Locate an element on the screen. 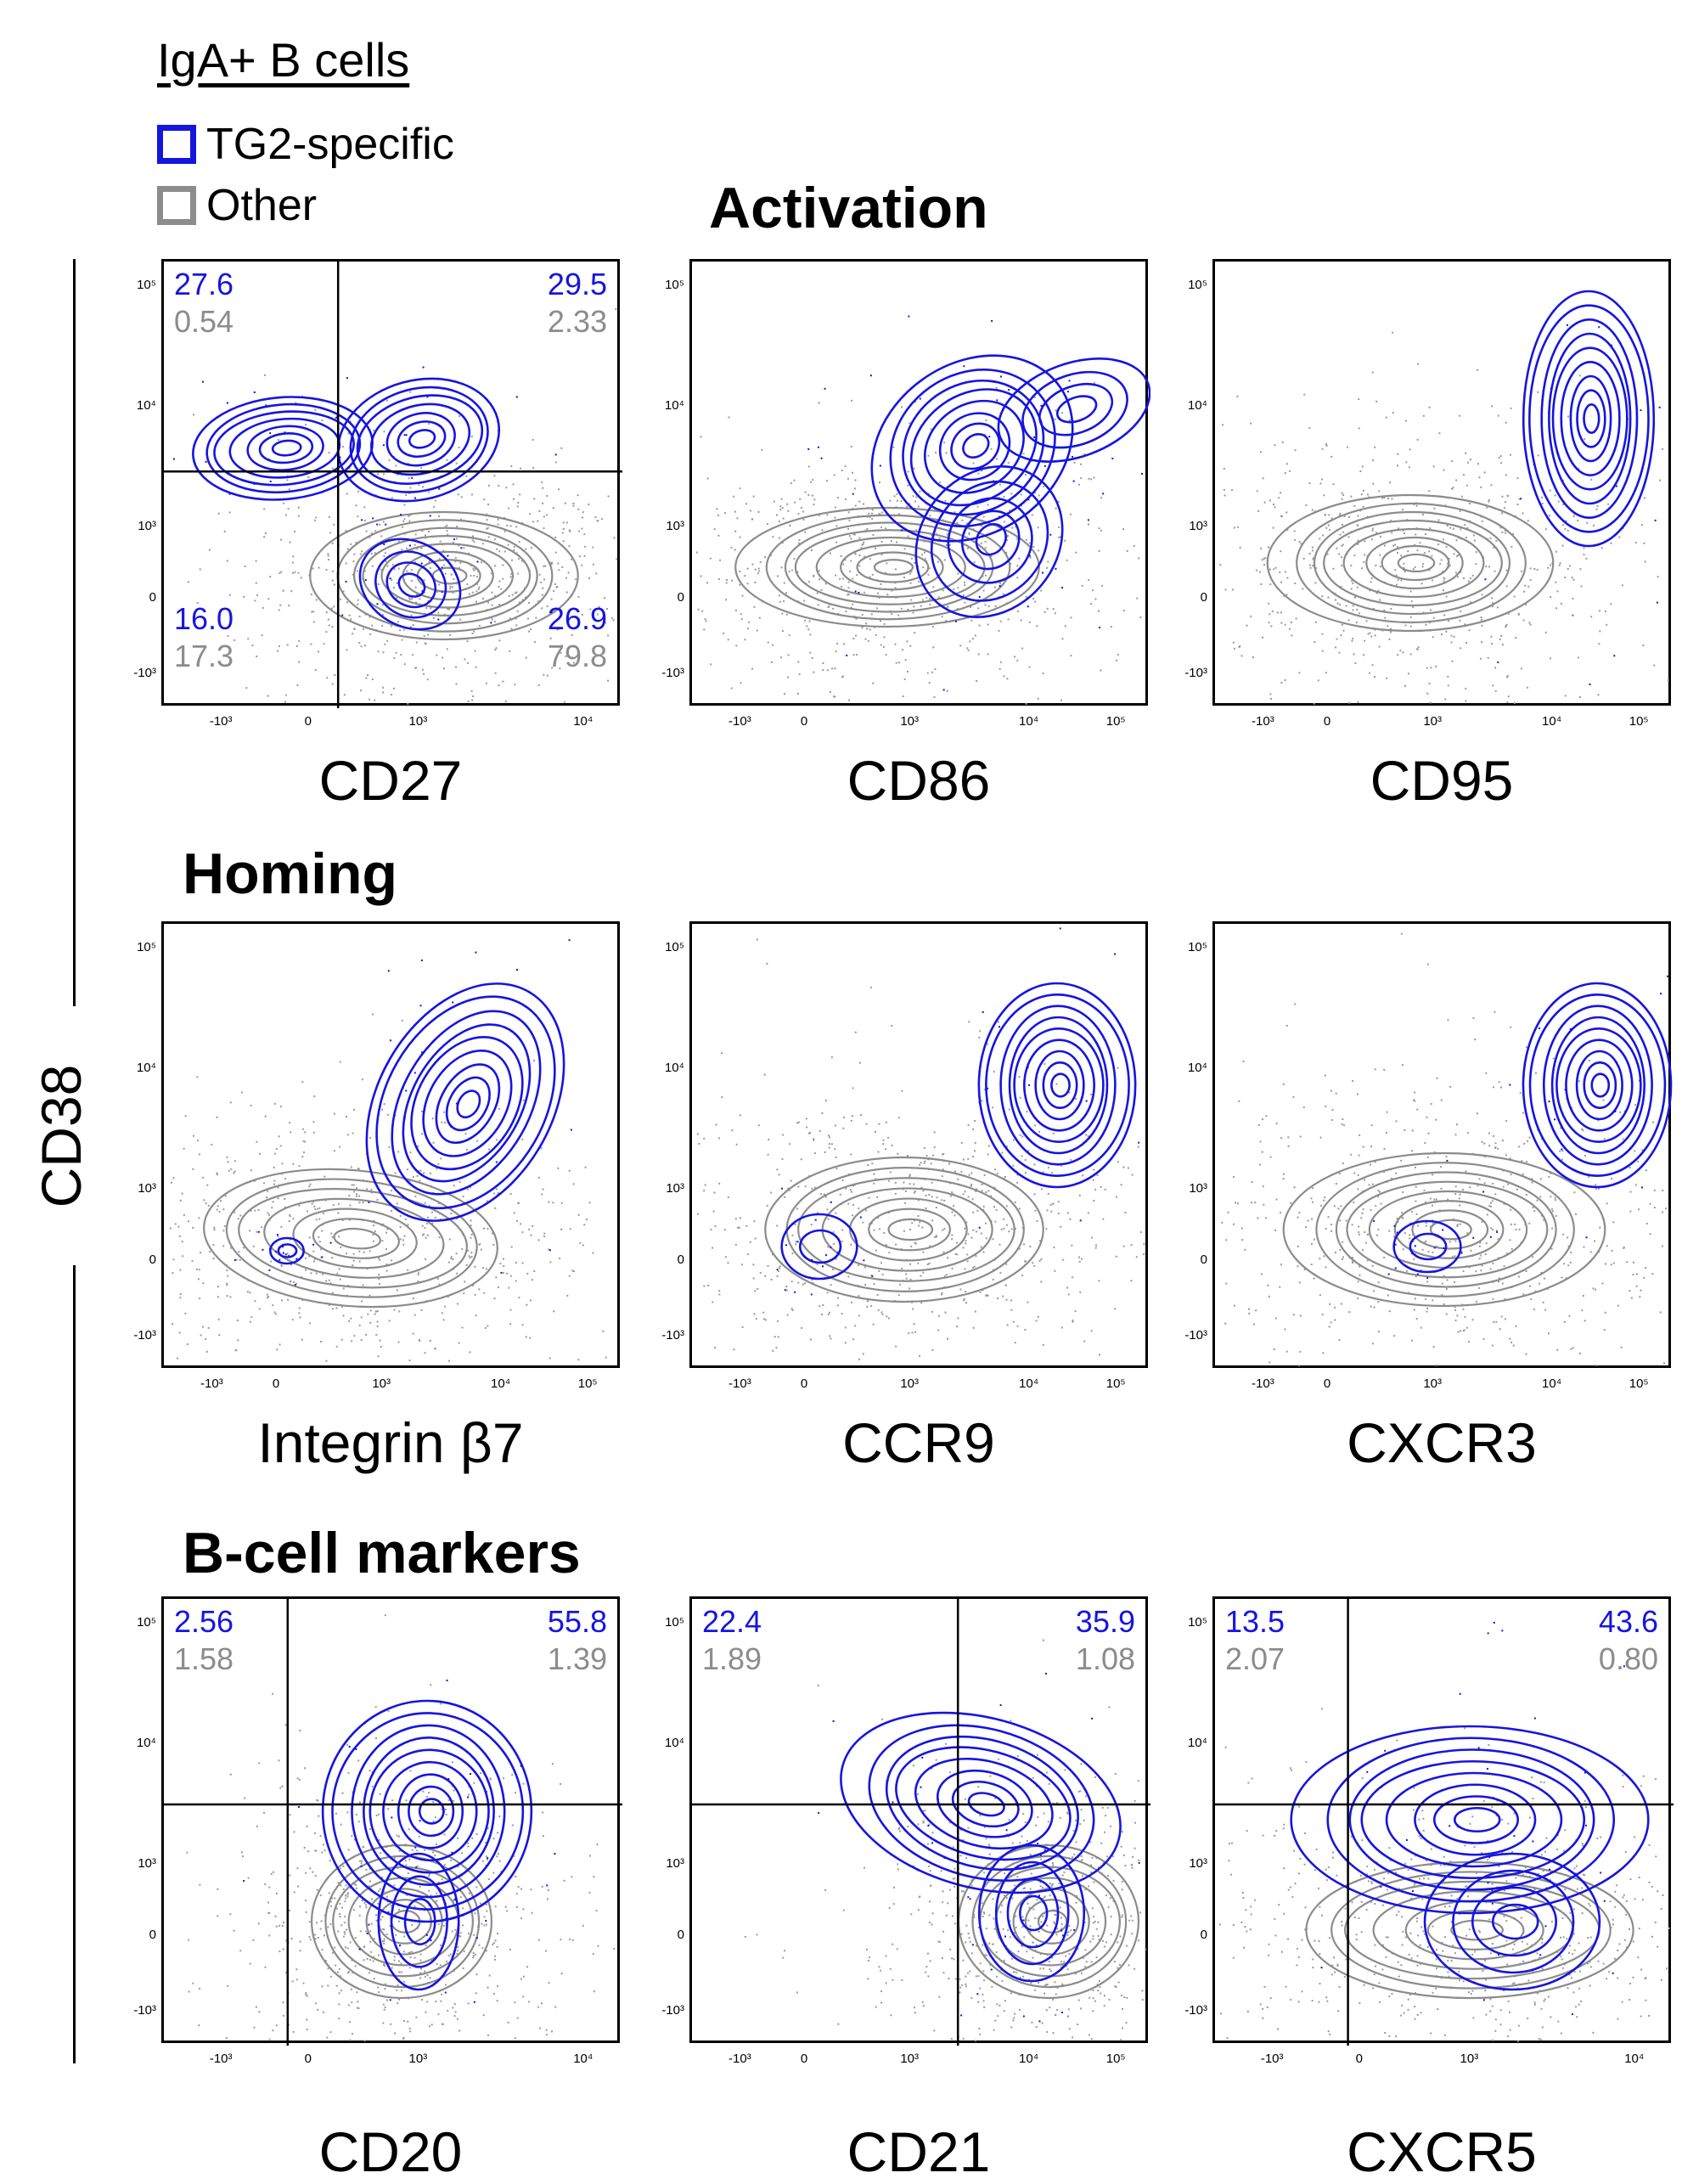 The height and width of the screenshot is (2184, 1682). tg2-events is located at coordinates (470, 1106).